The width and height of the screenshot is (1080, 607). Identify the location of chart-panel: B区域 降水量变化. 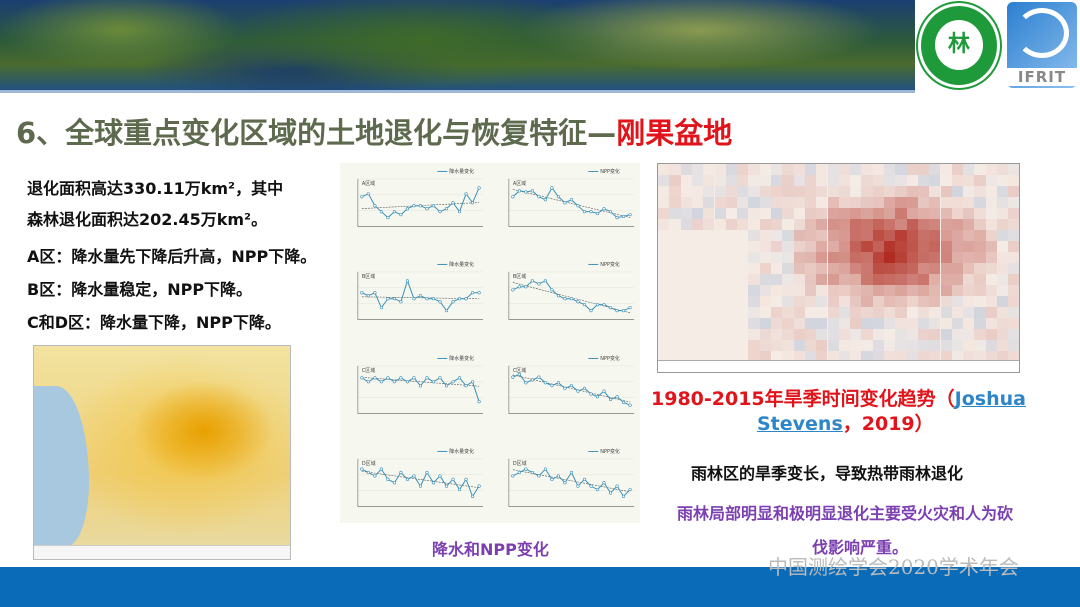
(414, 301).